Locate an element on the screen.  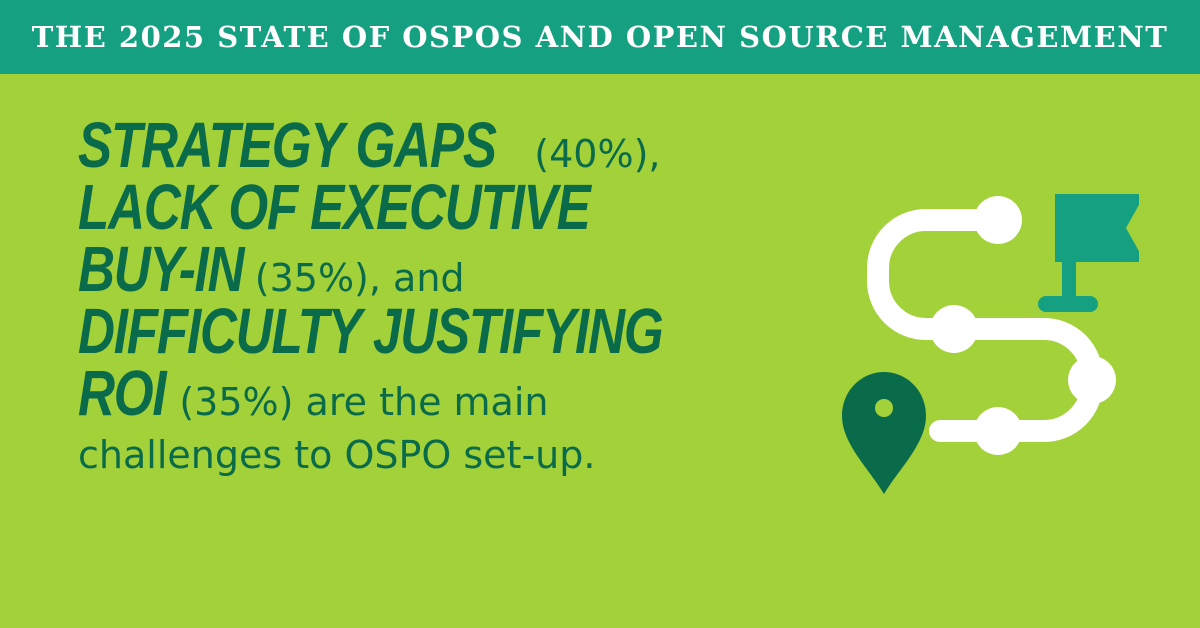
headline-line-4: DIFFICULTY JUSTIFYING is located at coordinates (438, 331).